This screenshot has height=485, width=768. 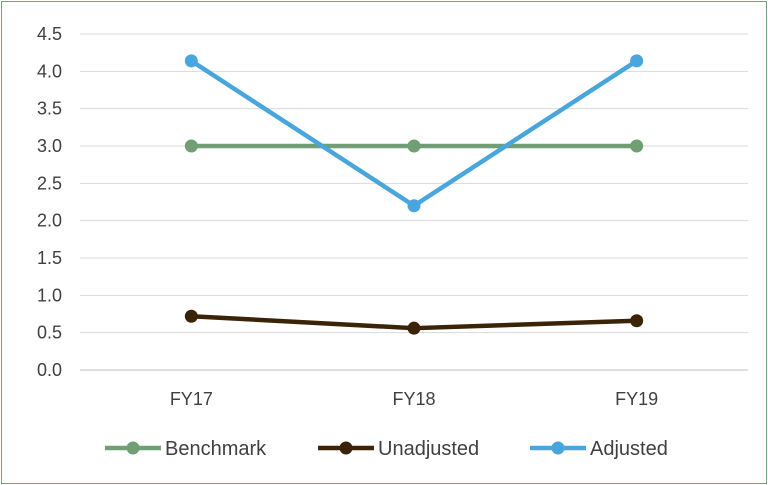 What do you see at coordinates (216, 449) in the screenshot?
I see `benchmark-legend-label: Benchmark` at bounding box center [216, 449].